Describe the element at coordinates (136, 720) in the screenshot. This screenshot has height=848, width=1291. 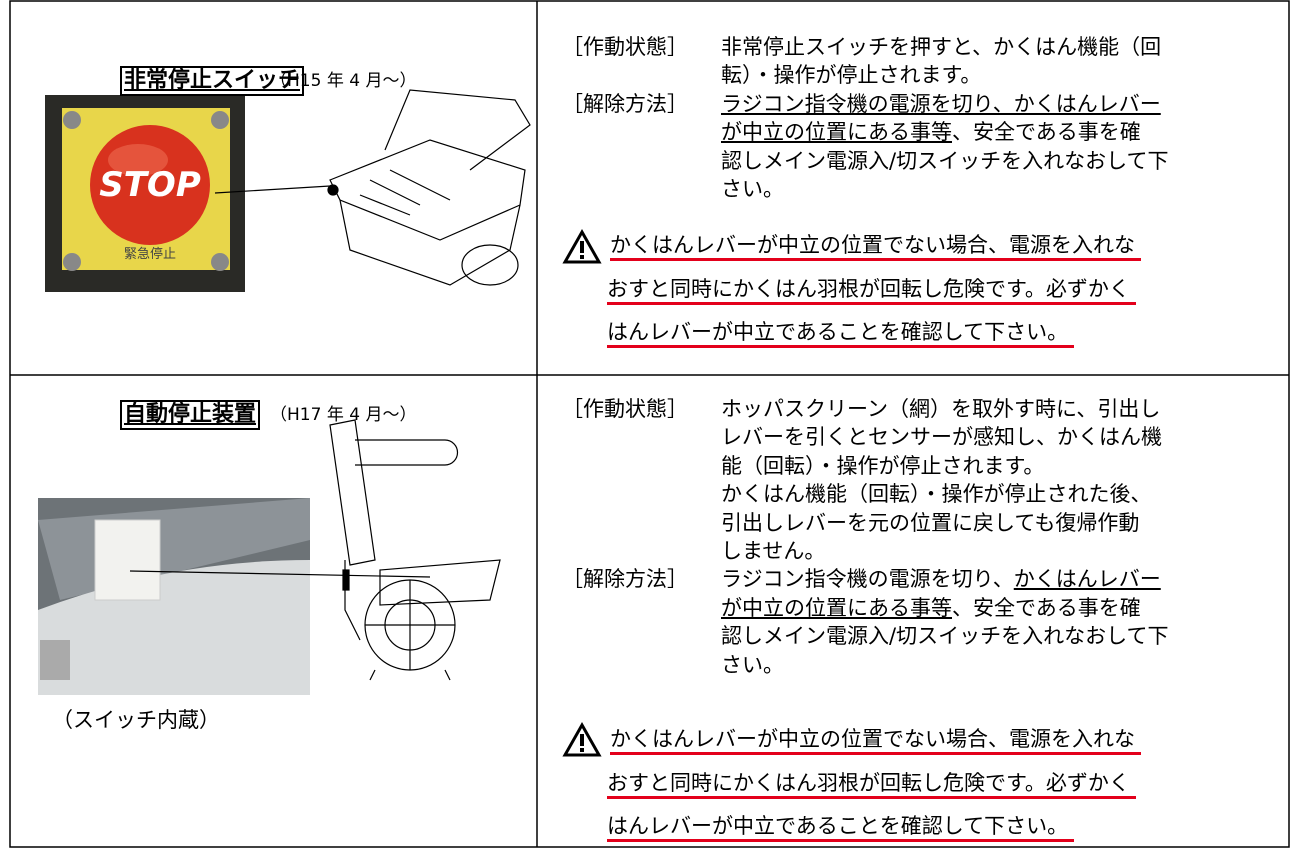
I see `caption: （スイッチ内蔵）` at that location.